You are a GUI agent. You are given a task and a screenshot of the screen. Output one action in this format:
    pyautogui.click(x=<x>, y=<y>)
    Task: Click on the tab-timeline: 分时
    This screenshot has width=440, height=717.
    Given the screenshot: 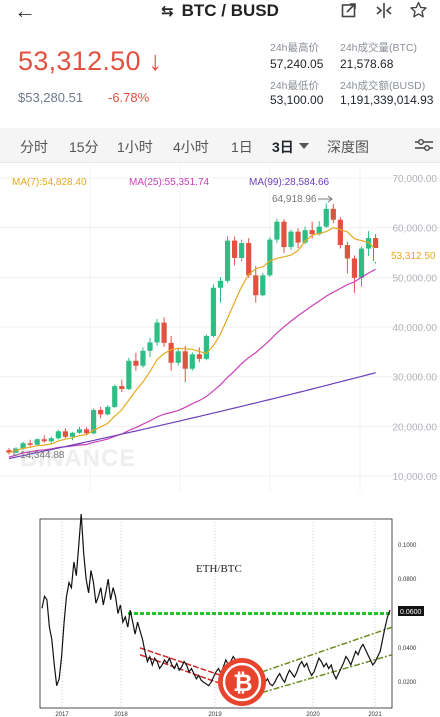 What is the action you would take?
    pyautogui.click(x=34, y=147)
    